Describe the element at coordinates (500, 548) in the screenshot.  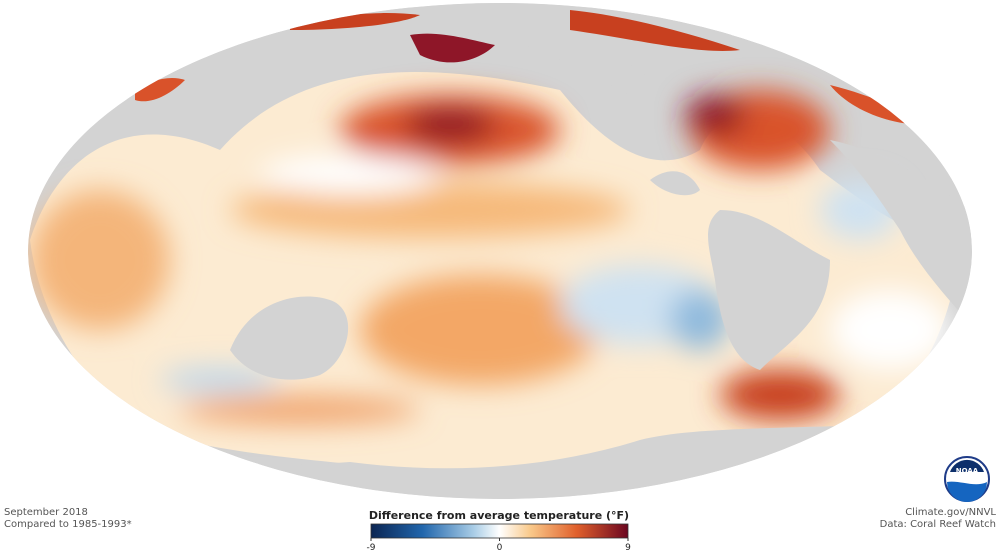
I see `legend-tick-label: 0` at that location.